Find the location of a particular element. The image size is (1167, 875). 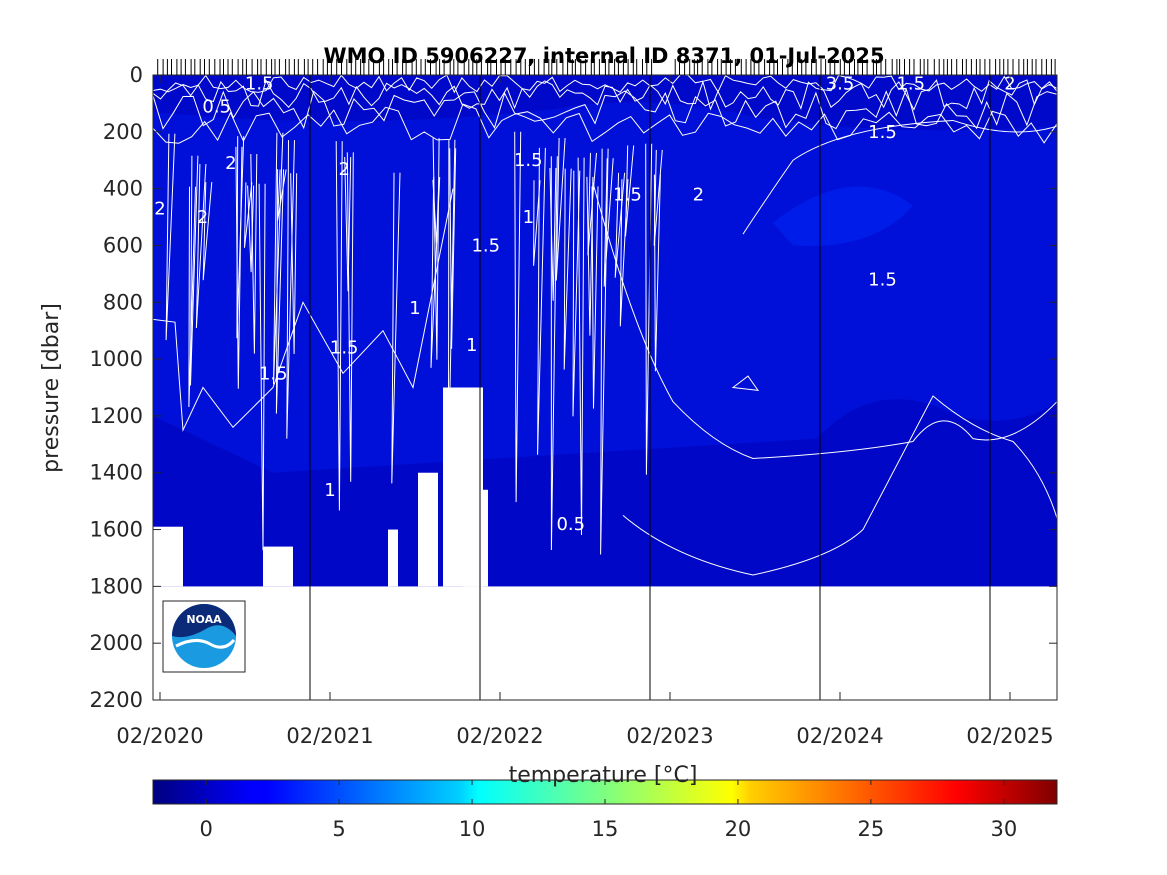

noaa-logo-text: NOAA is located at coordinates (204, 619).